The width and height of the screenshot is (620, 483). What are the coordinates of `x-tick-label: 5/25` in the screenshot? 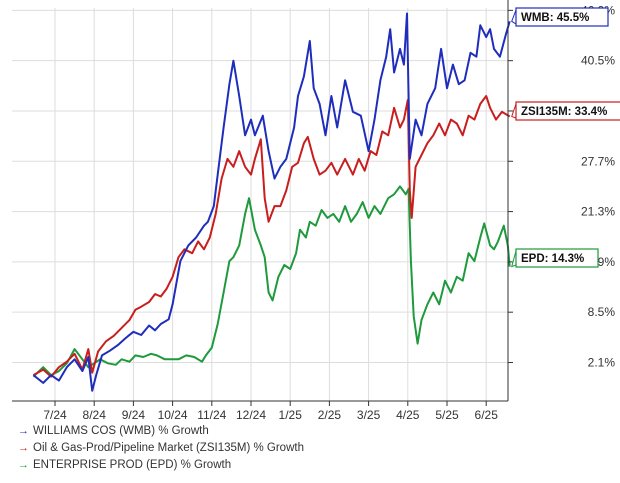 It's located at (447, 415).